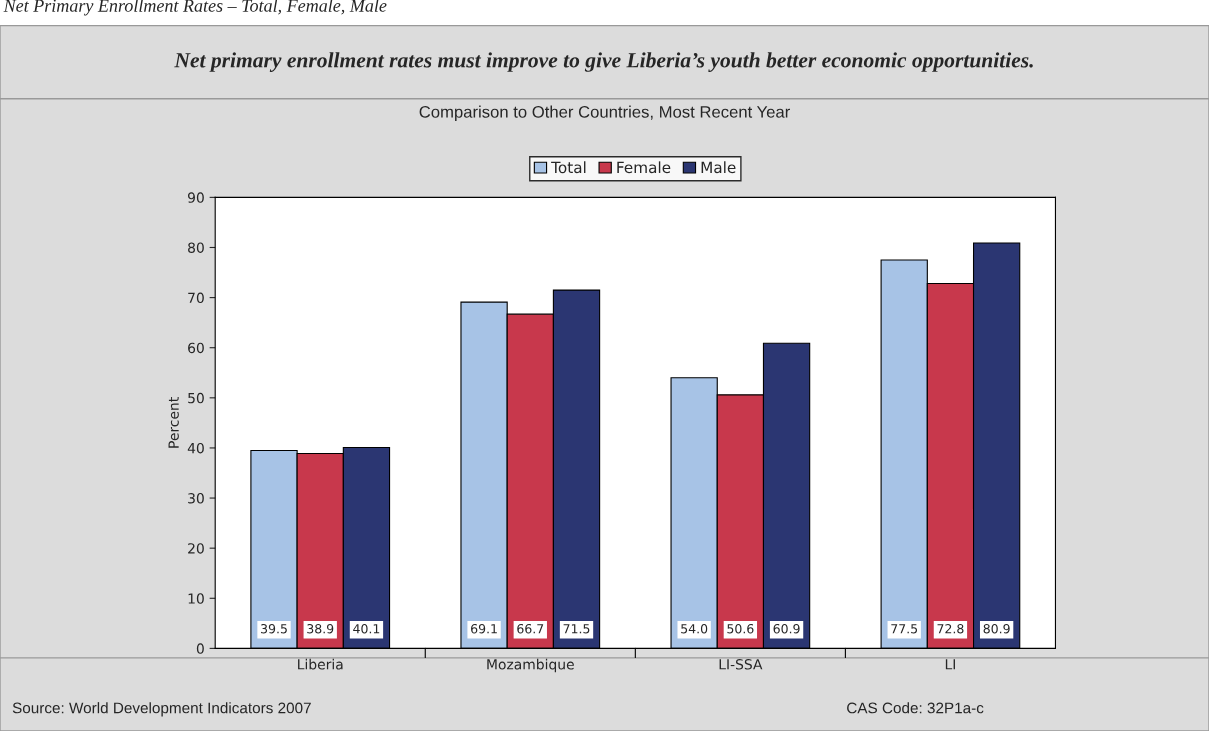 The image size is (1209, 731). Describe the element at coordinates (915, 708) in the screenshot. I see `text: CAS Code: 32P1a-c` at that location.